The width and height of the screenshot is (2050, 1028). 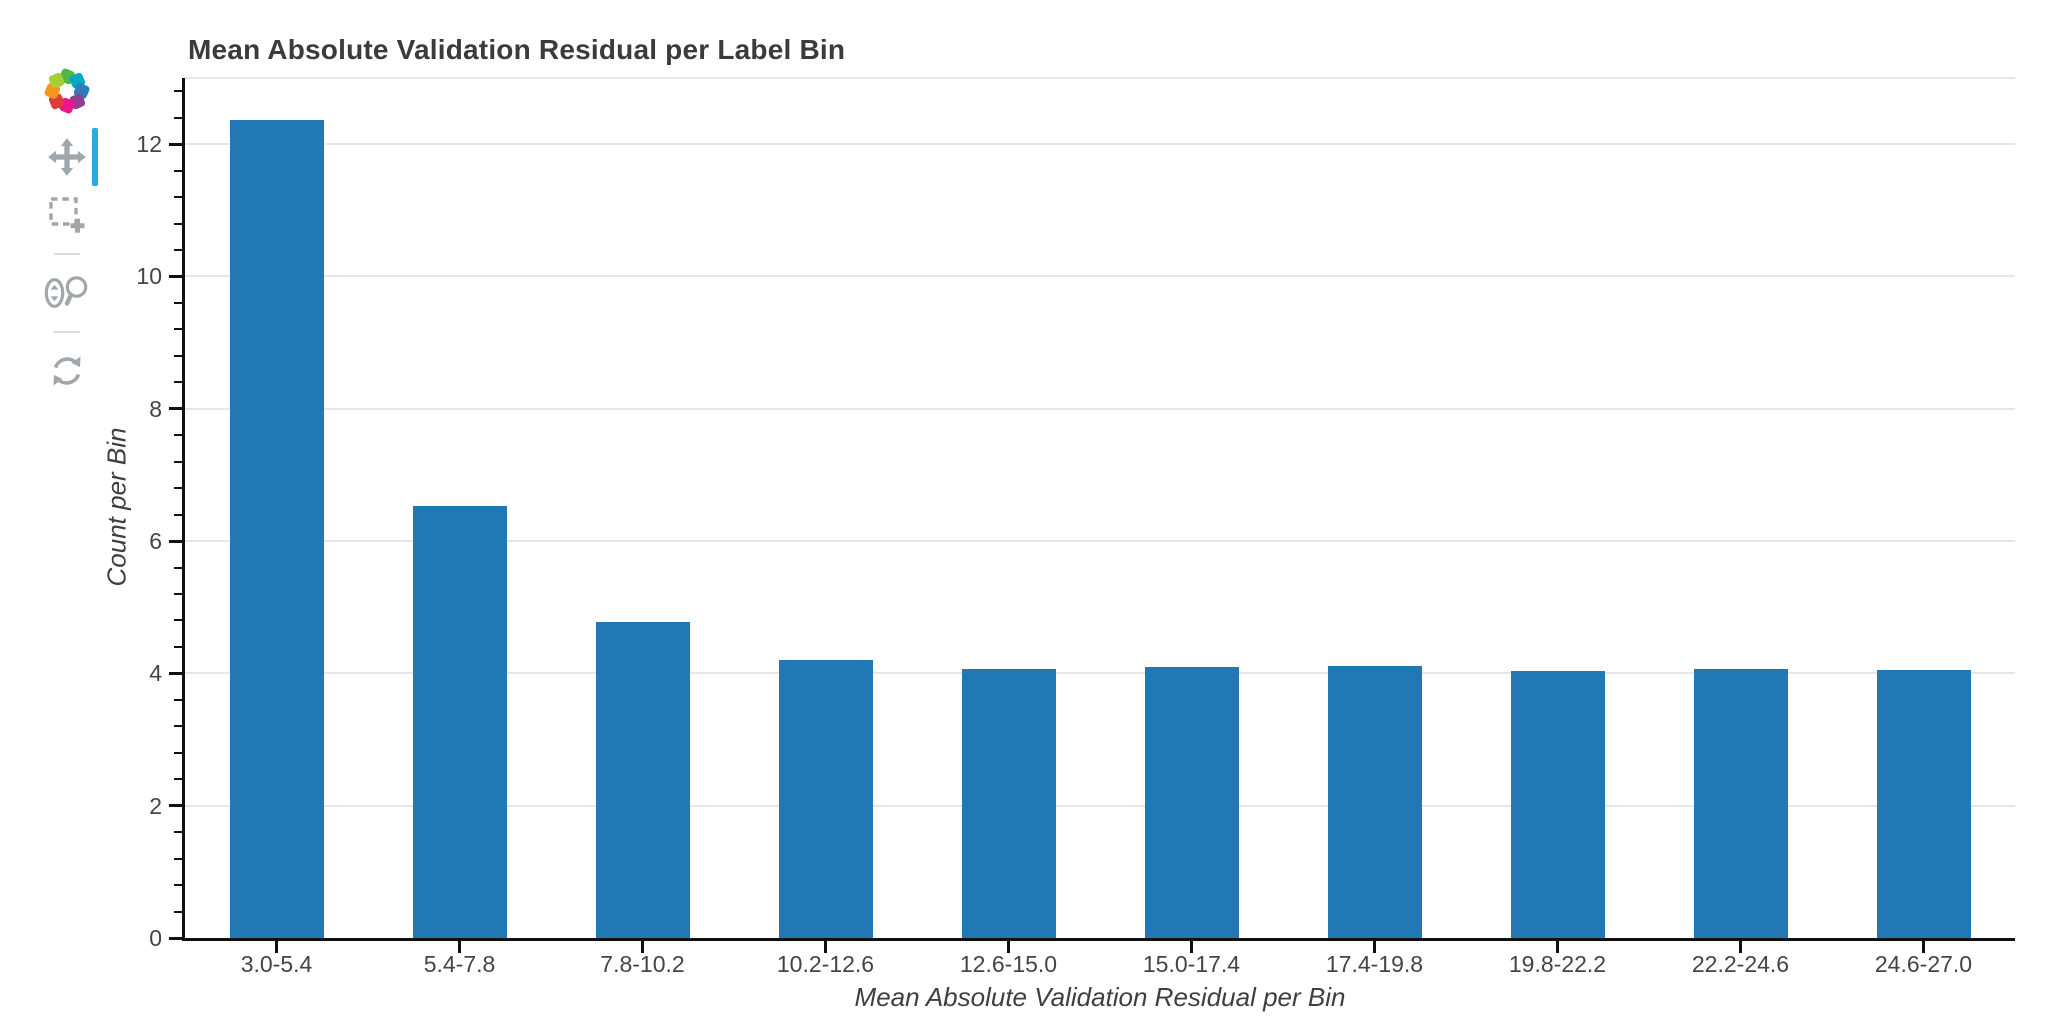 I want to click on wheel-zoom-icon, so click(x=67, y=293).